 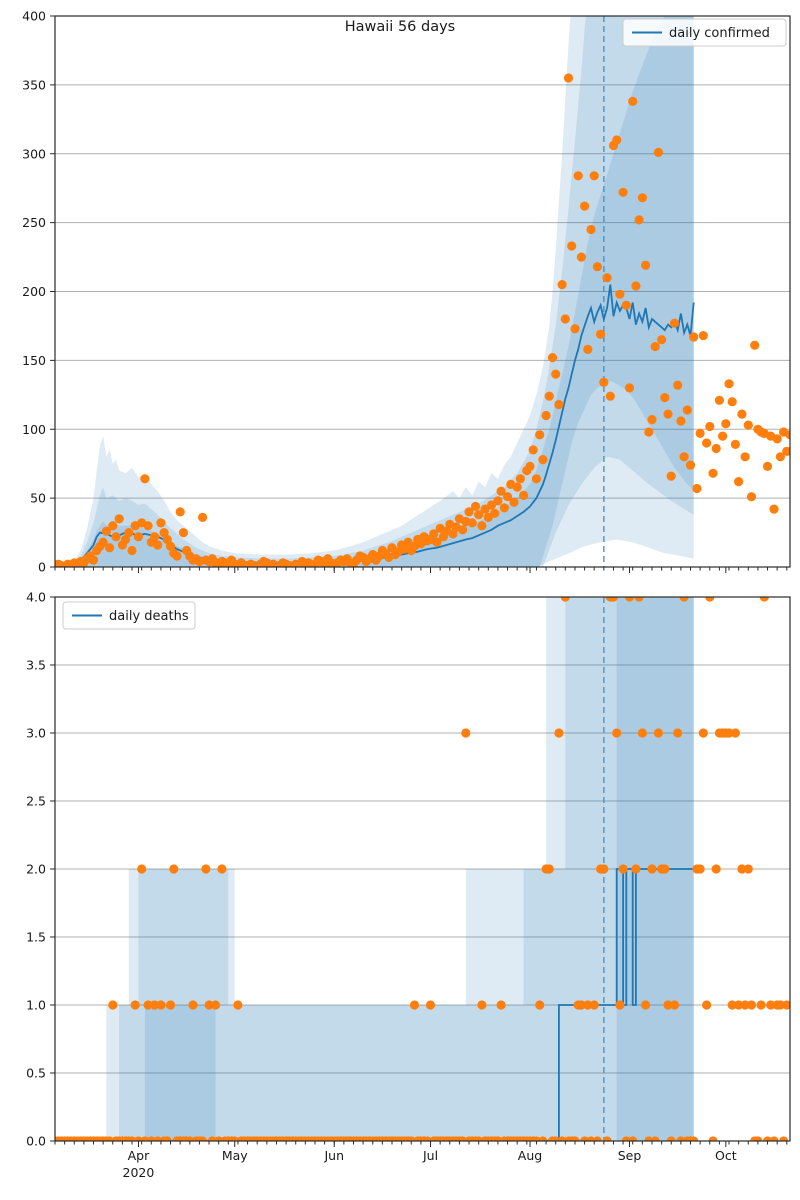 What do you see at coordinates (430, 1155) in the screenshot?
I see `month-label: Jul` at bounding box center [430, 1155].